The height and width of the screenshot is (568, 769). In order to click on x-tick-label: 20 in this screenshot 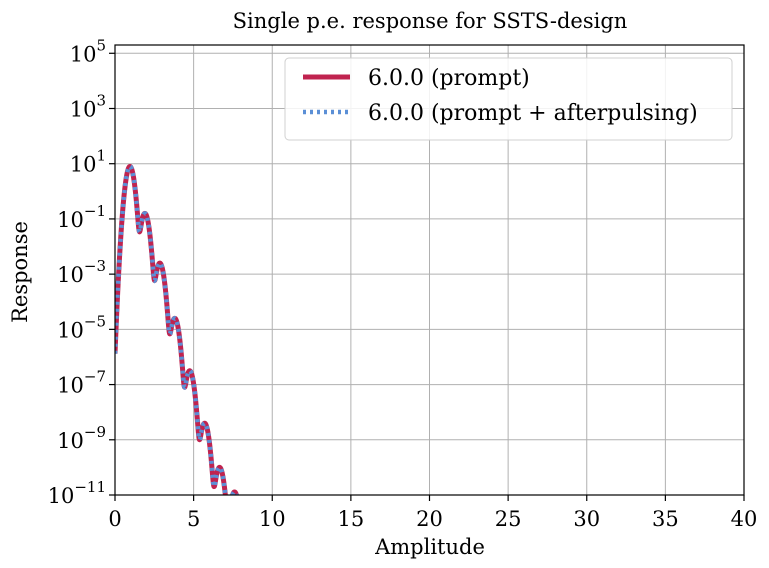, I will do `click(429, 519)`.